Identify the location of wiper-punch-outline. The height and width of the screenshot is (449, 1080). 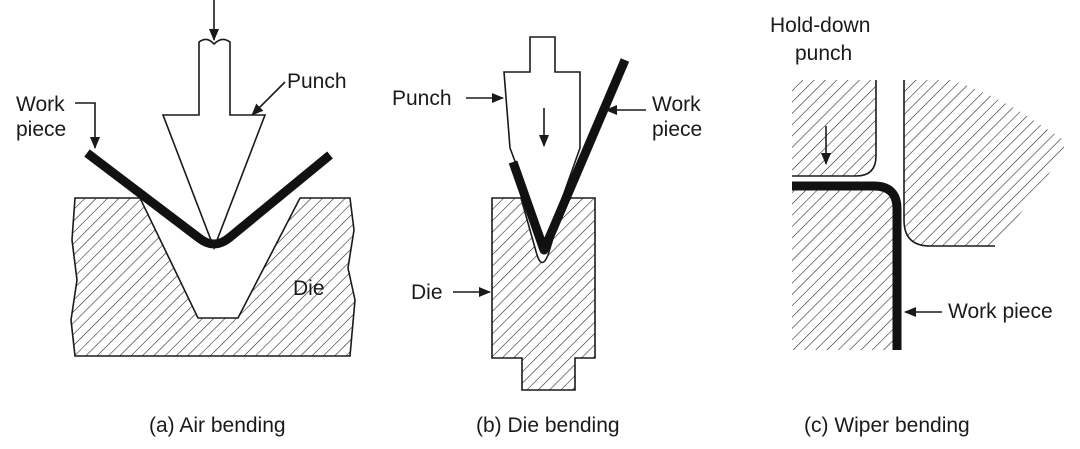
(949, 163).